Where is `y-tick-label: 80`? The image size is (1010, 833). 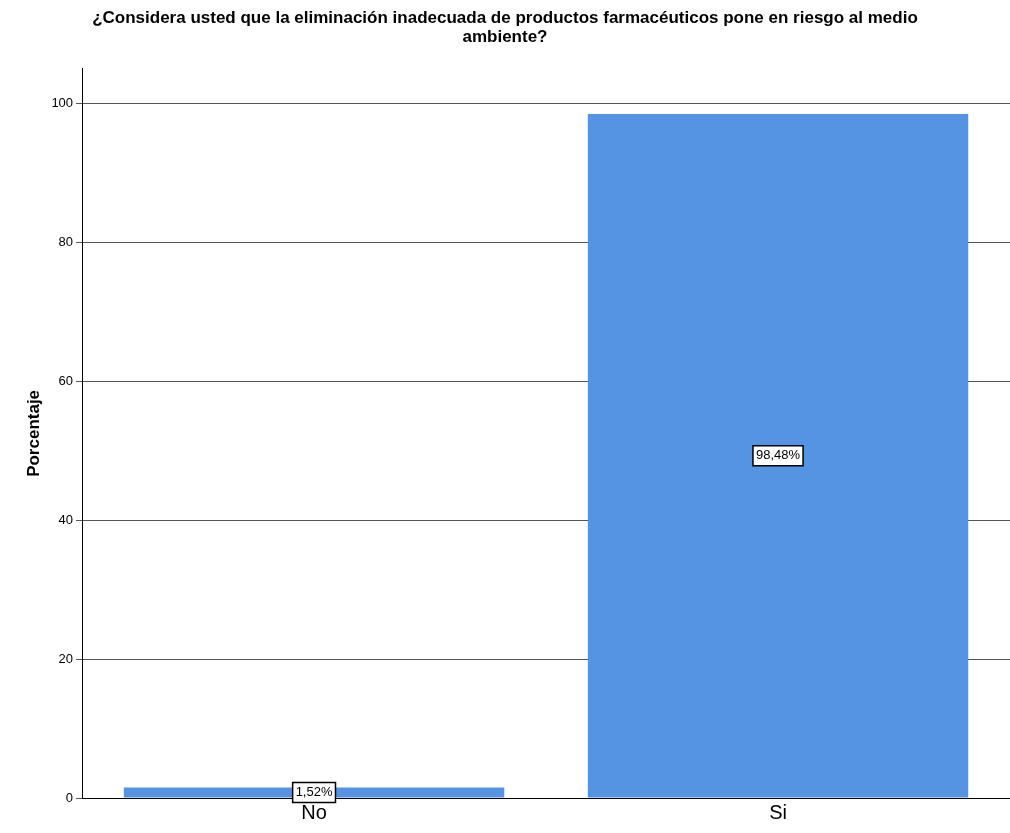
y-tick-label: 80 is located at coordinates (66, 241).